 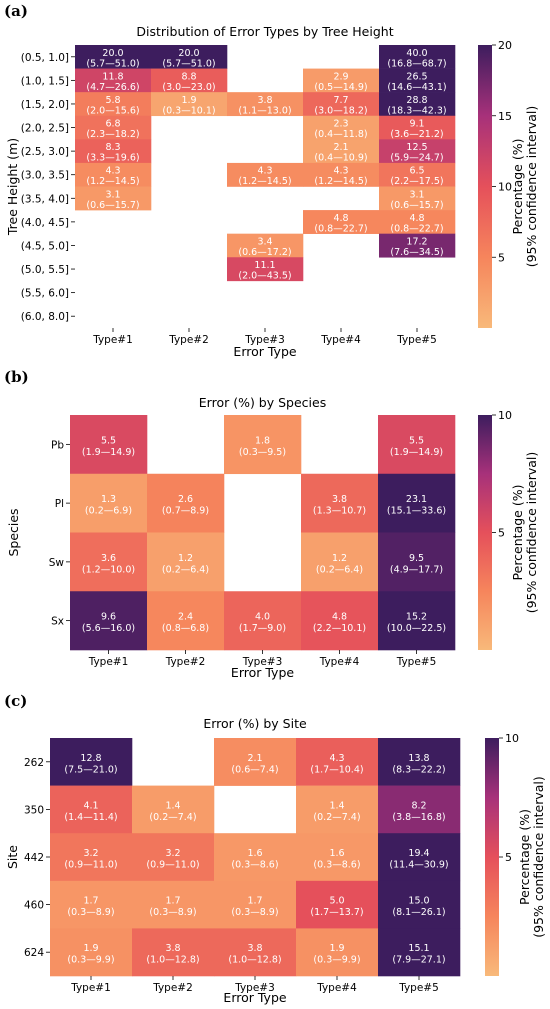 I want to click on x-tick-label: Type#4, so click(x=340, y=340).